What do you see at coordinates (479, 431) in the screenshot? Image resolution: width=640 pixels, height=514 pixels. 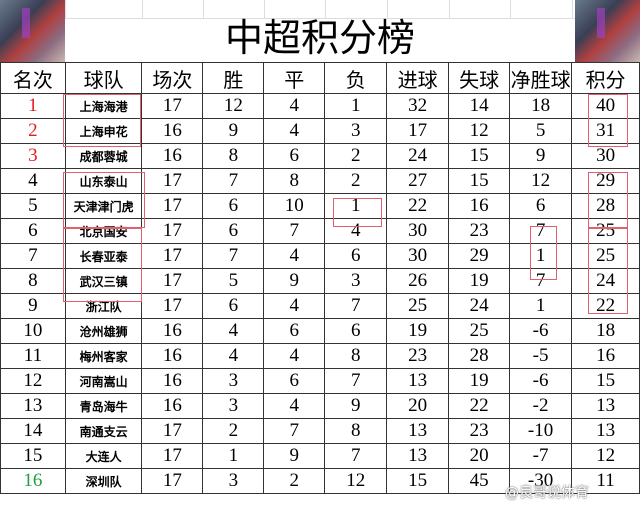 I see `stat-cell: 23` at bounding box center [479, 431].